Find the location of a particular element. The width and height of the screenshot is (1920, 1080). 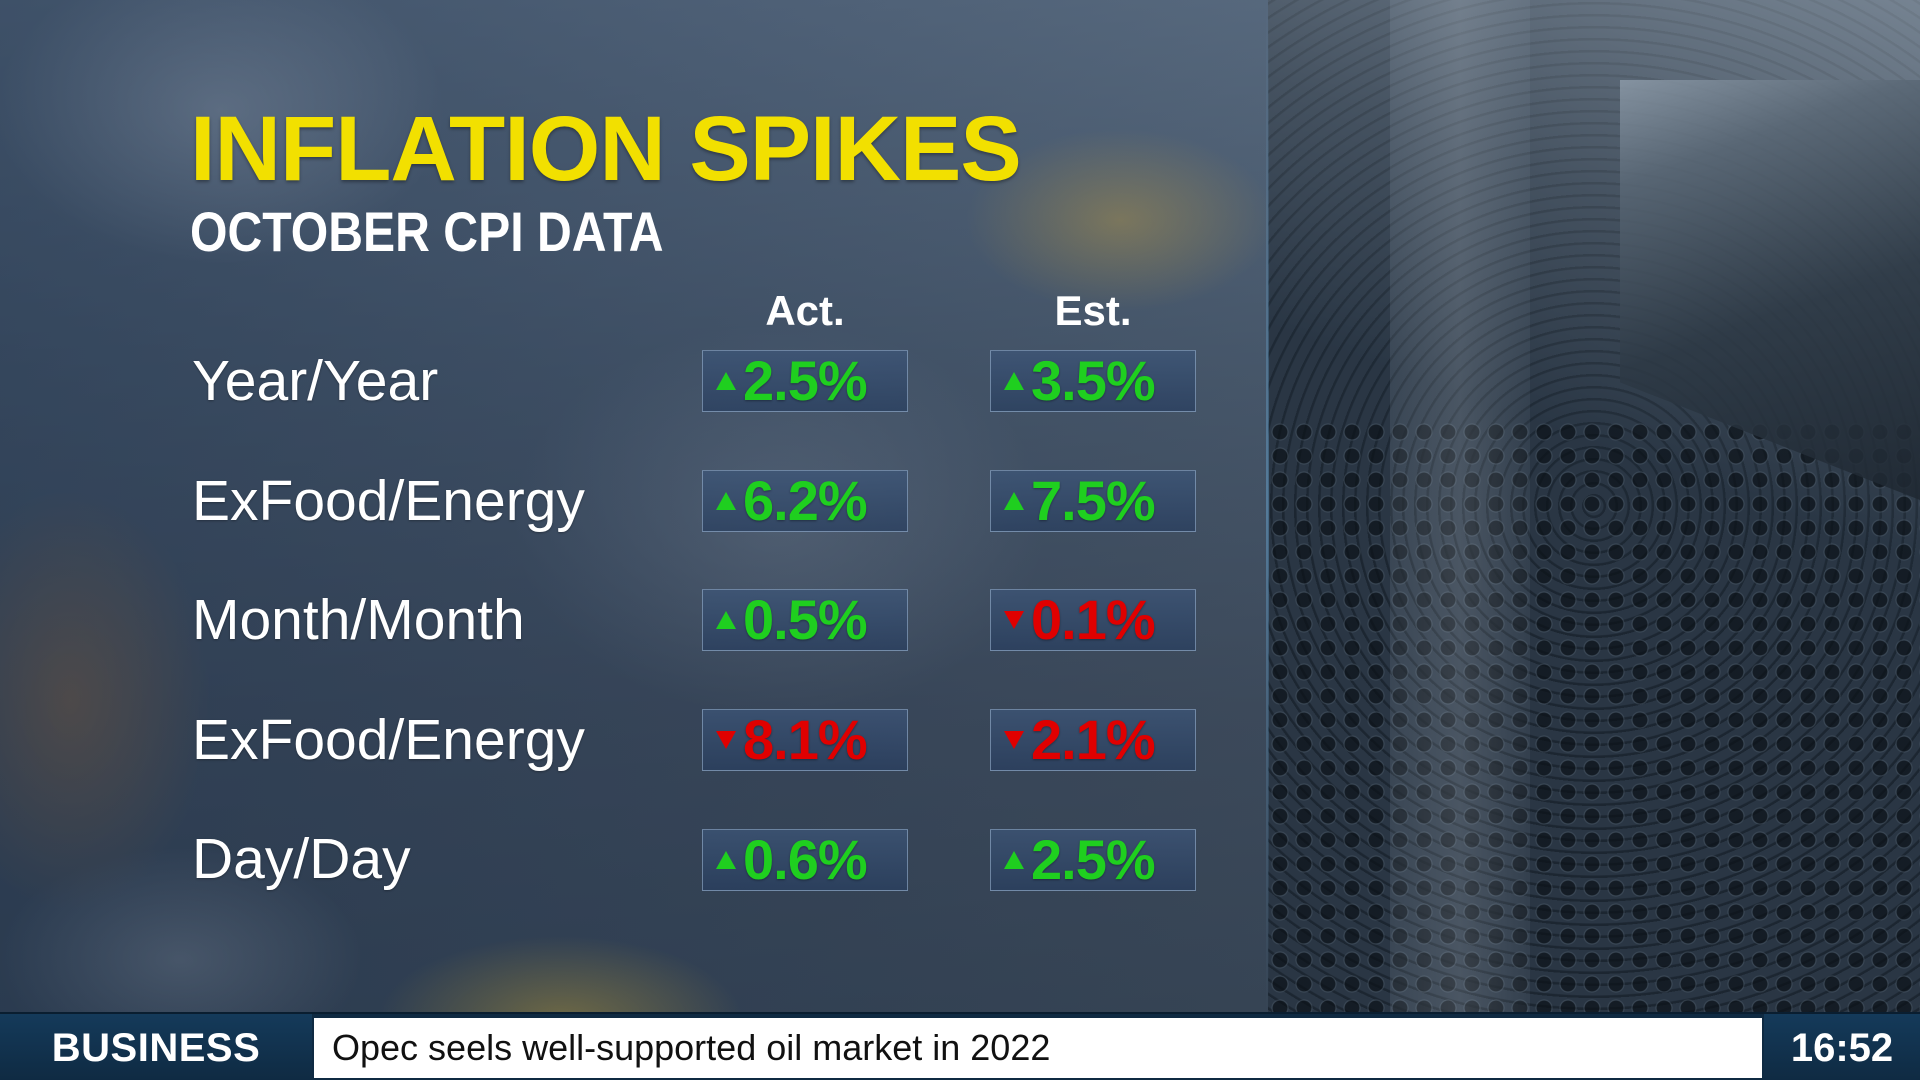

cell-actual: 0.6% is located at coordinates (805, 860).